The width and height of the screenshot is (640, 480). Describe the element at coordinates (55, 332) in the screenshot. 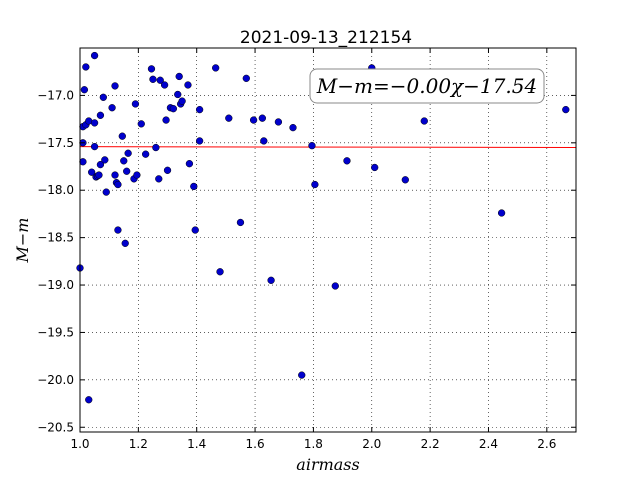

I see `y-tick-label: −19.5` at that location.